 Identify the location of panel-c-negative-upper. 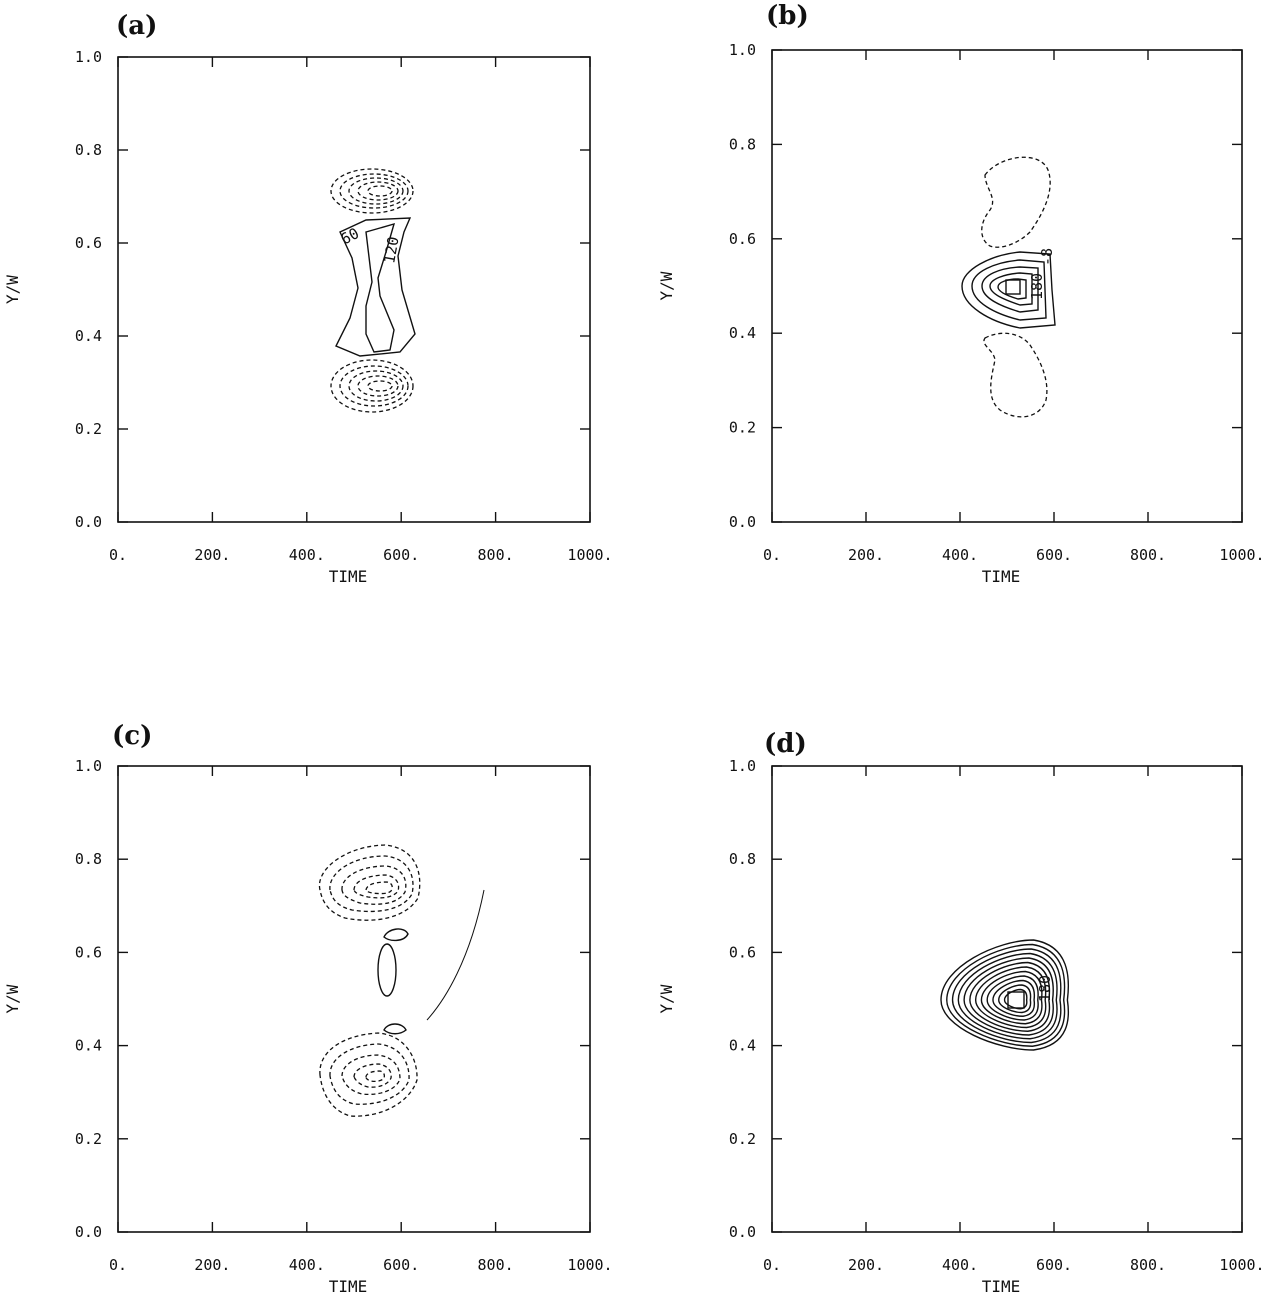
(369, 882).